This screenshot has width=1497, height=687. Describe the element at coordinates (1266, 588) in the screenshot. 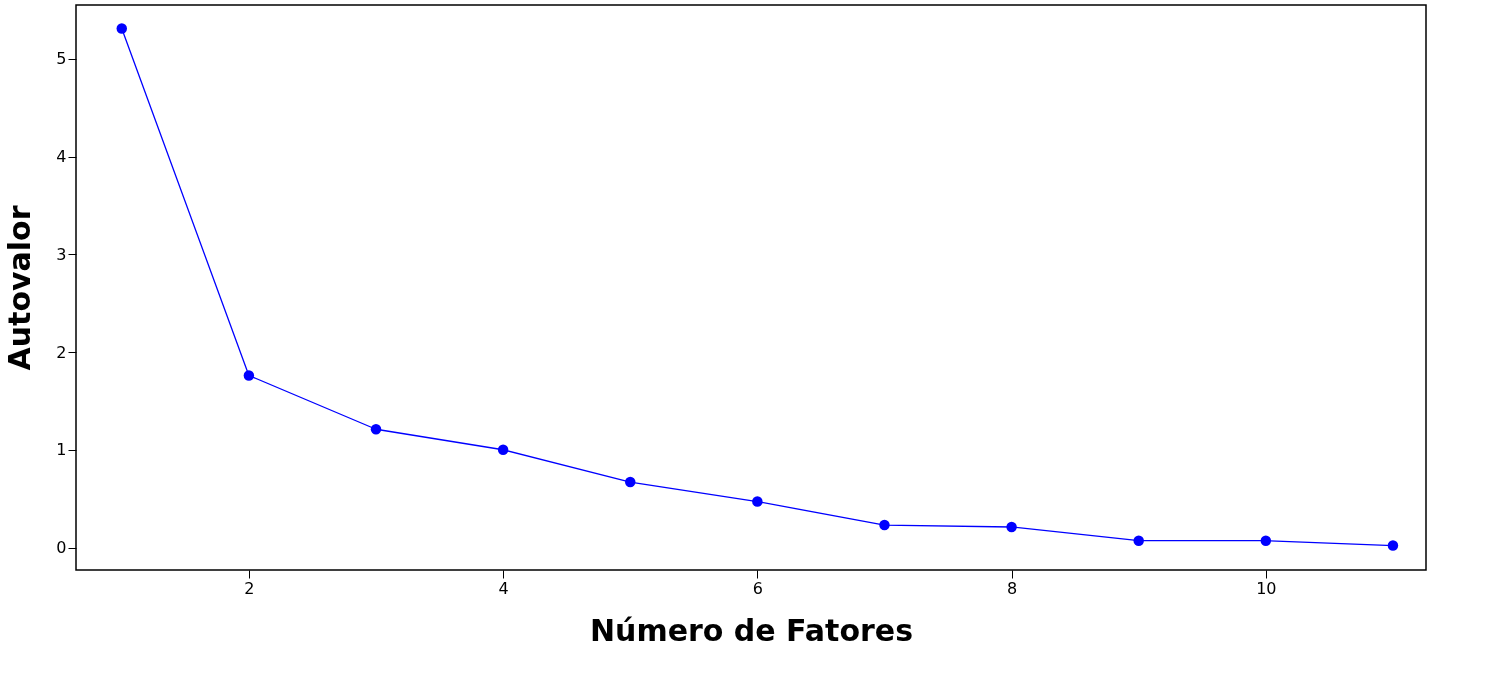

I see `x-tick-label: 10` at that location.